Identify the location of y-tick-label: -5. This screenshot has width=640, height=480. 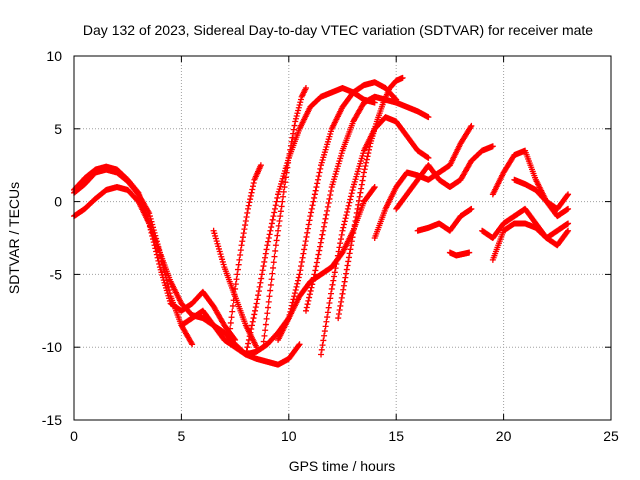
(56, 274).